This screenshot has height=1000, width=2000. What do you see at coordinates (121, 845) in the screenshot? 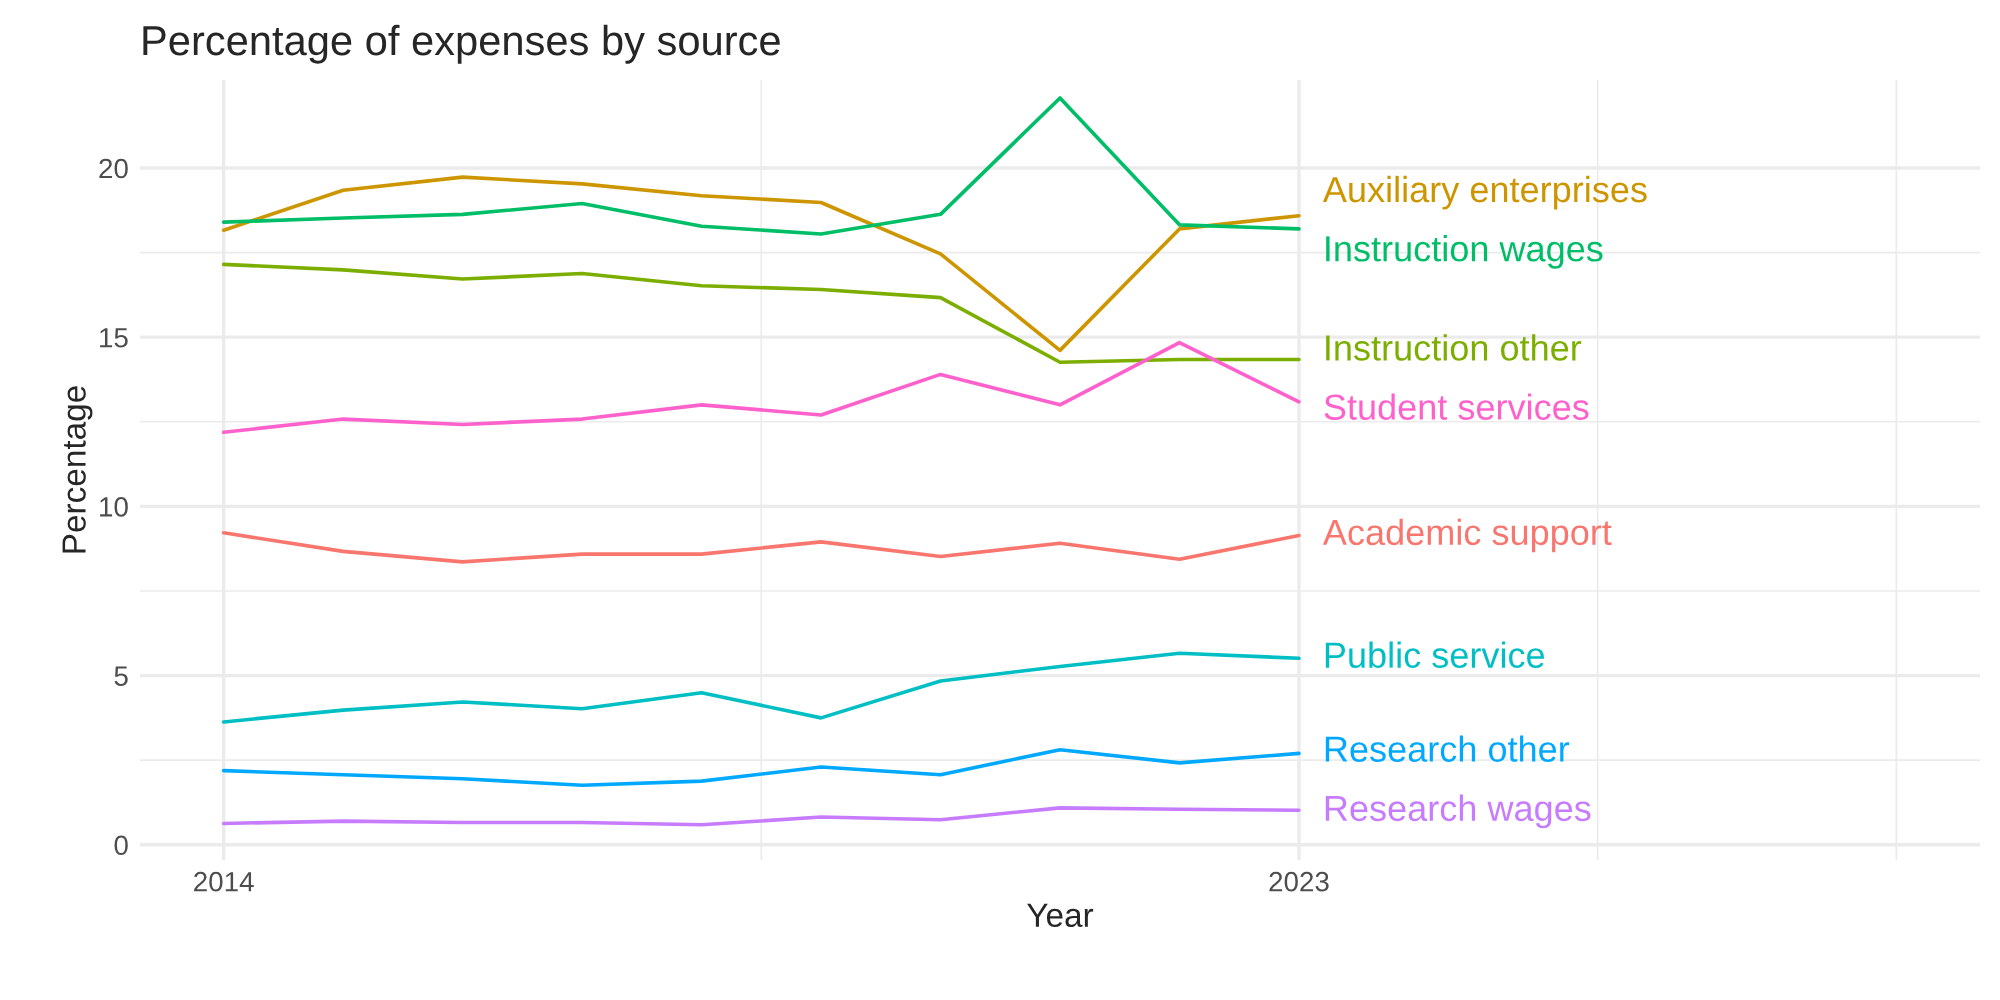
I see `y-tick-label: 0` at bounding box center [121, 845].